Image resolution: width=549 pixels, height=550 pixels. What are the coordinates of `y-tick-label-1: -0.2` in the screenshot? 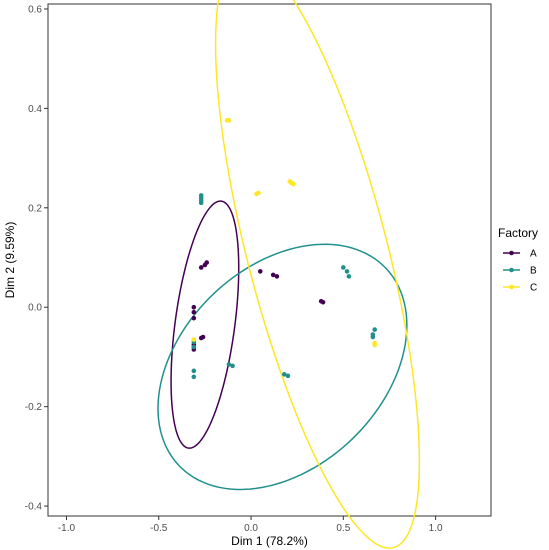 It's located at (34, 407).